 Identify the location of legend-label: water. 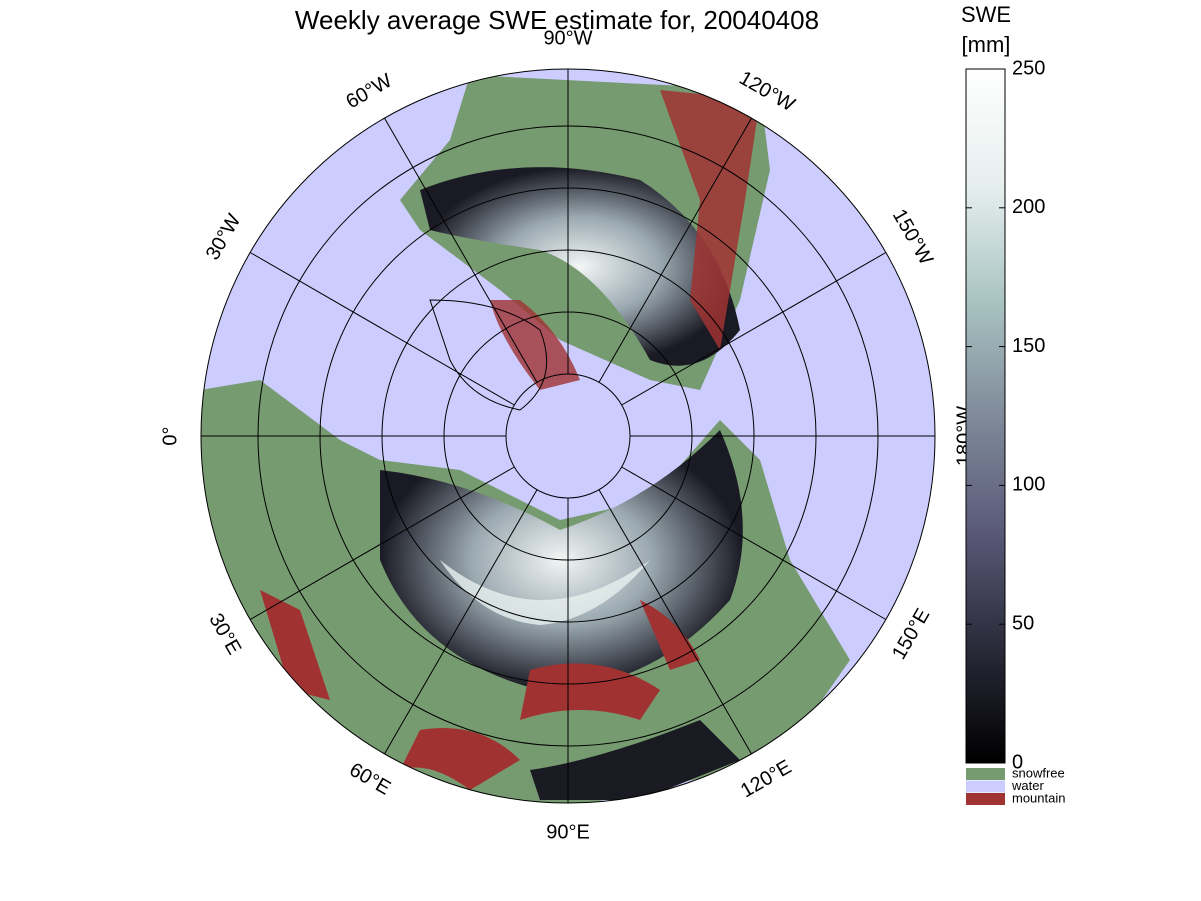
(1027, 785).